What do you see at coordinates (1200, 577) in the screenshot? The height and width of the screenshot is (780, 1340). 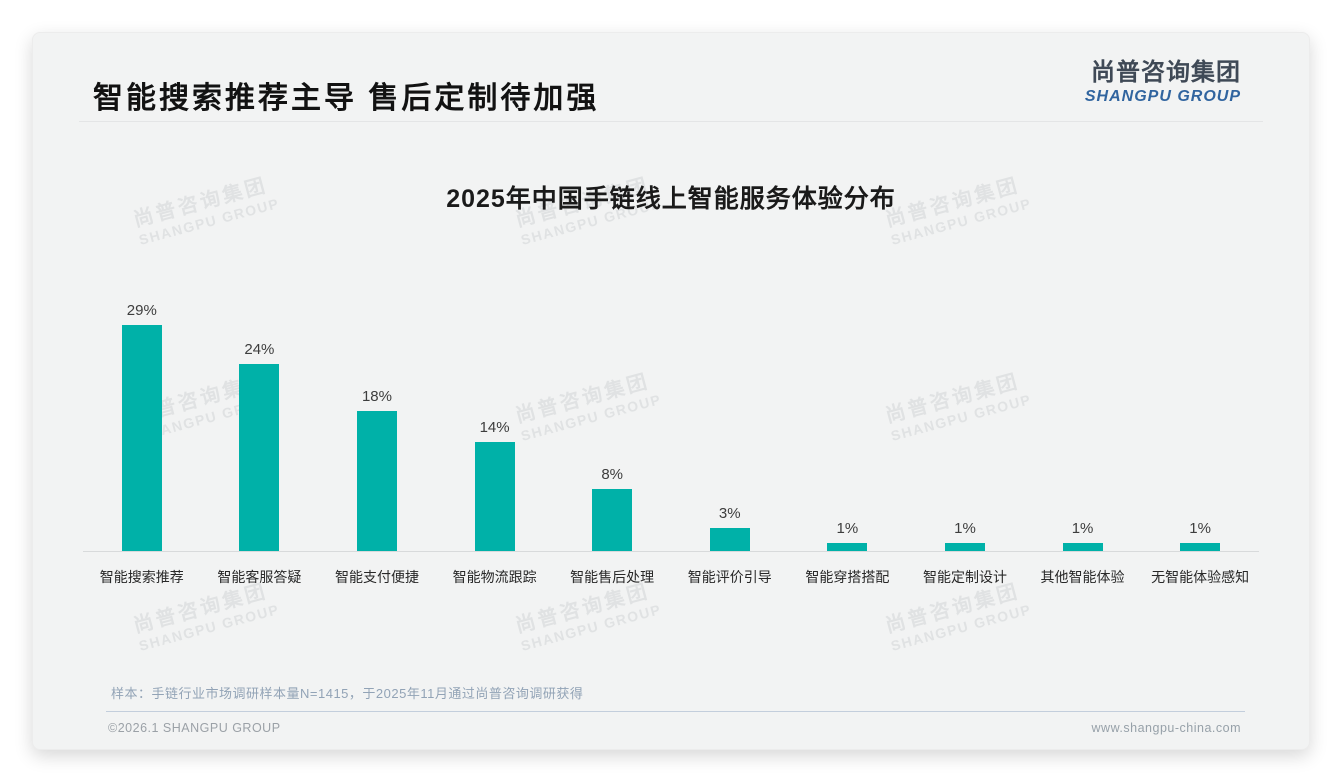 I see `x-axis-label: 无智能体验感知` at bounding box center [1200, 577].